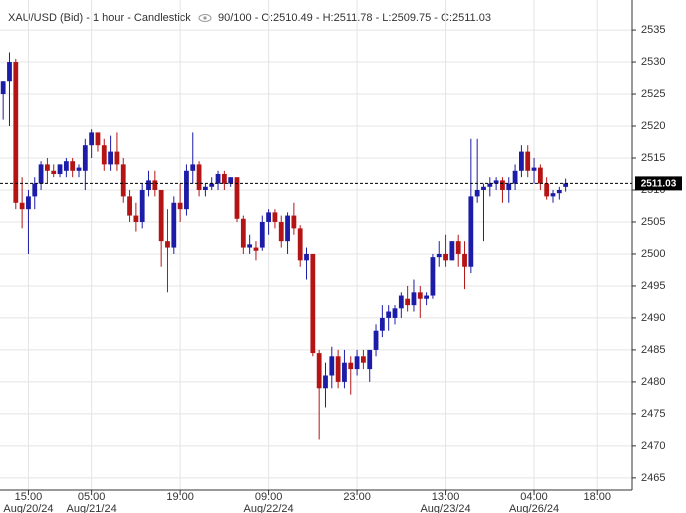 This screenshot has height=513, width=686. I want to click on price-label-box, so click(658, 183).